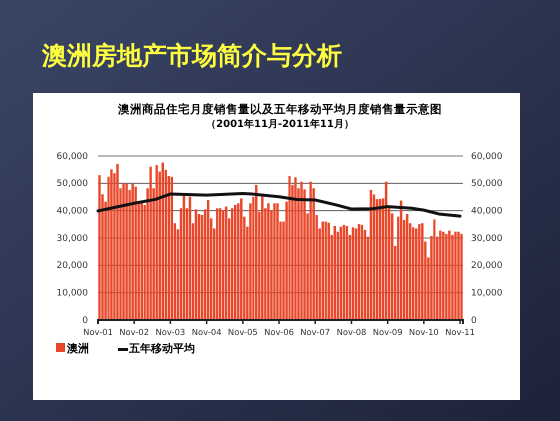 The image size is (560, 421). What do you see at coordinates (487, 266) in the screenshot?
I see `y2-tick-label: 20,000` at bounding box center [487, 266].